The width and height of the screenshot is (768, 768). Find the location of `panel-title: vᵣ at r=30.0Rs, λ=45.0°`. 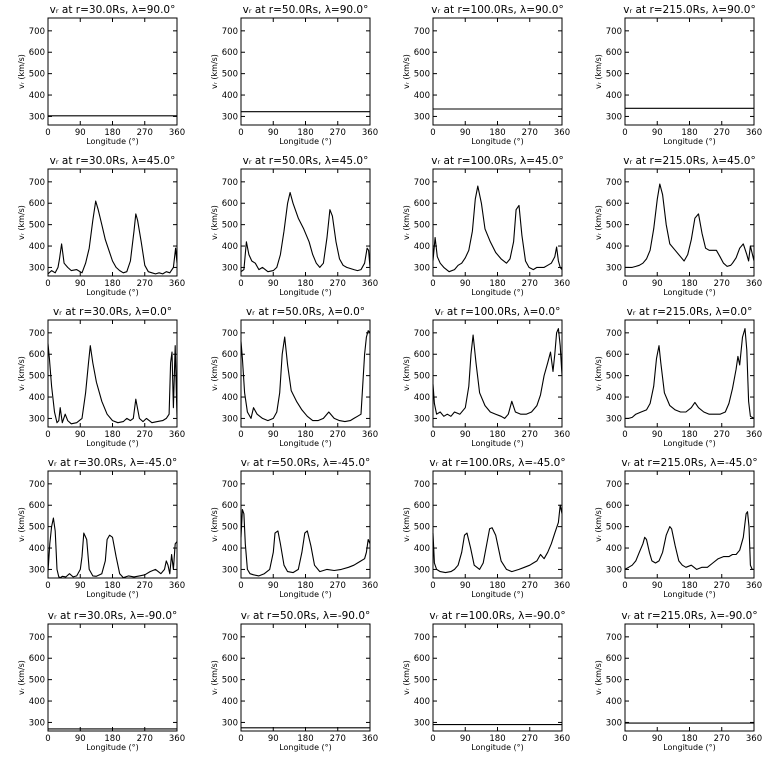

panel-title: vᵣ at r=30.0Rs, λ=45.0° is located at coordinates (113, 161).